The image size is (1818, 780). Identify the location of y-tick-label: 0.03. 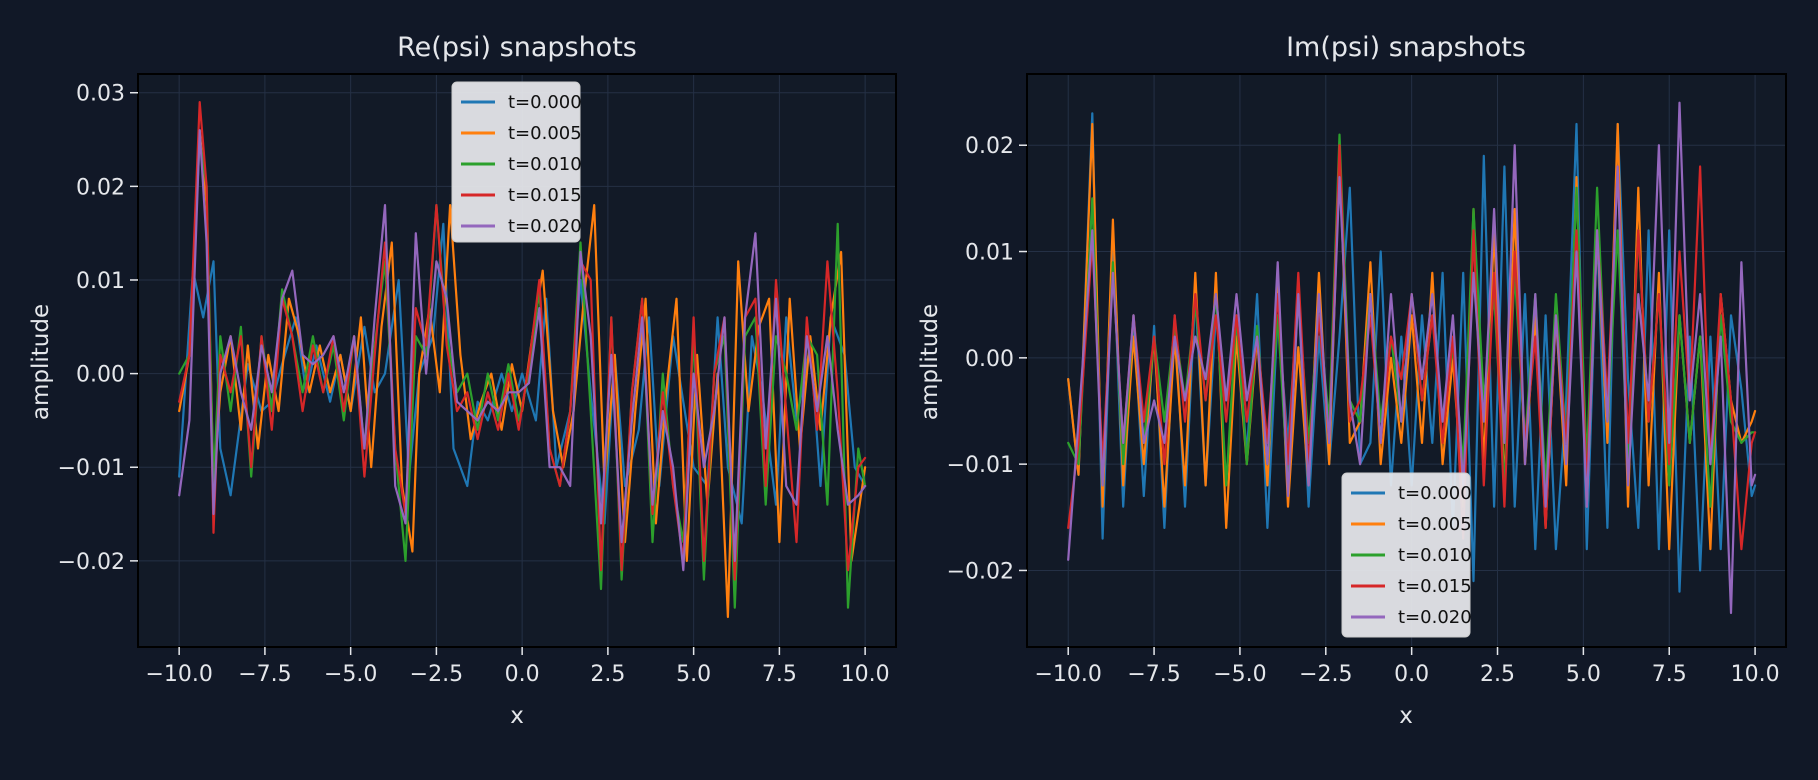
(100, 94).